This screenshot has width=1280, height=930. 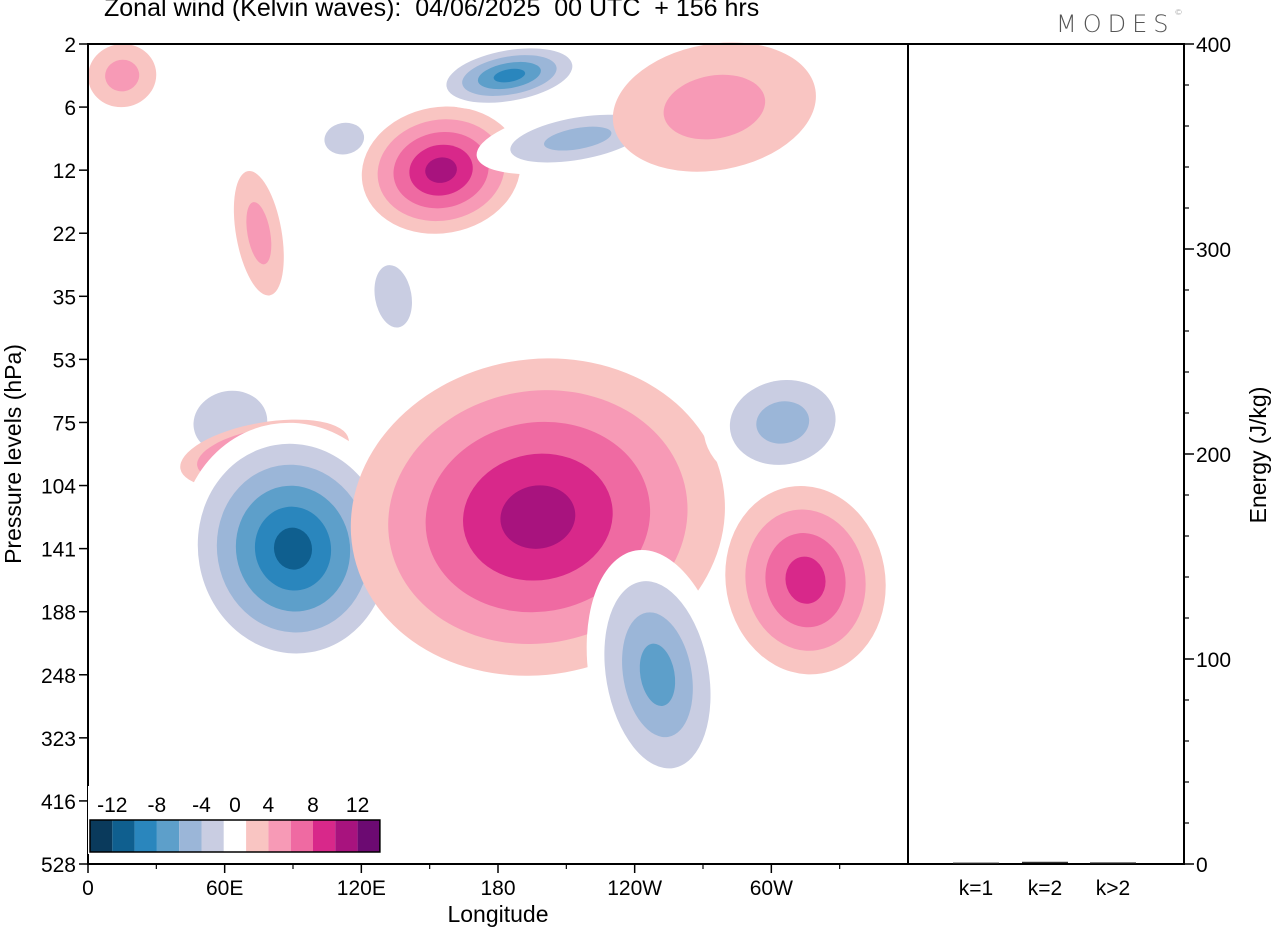 What do you see at coordinates (58, 802) in the screenshot?
I see `y-tick-label: 416` at bounding box center [58, 802].